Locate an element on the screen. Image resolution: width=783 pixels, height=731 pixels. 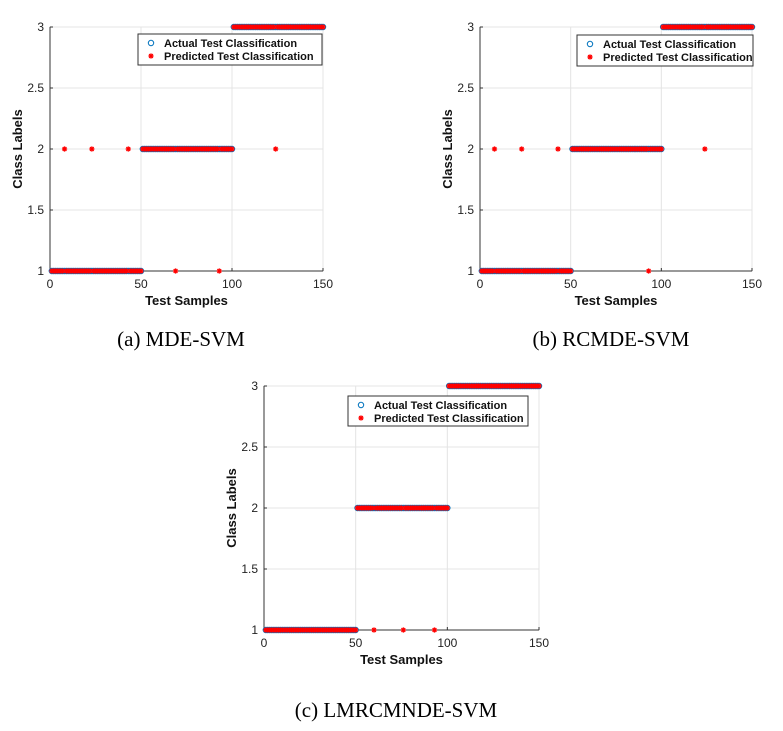
figure-caption: (a) MDE-SVM is located at coordinates (181, 339).